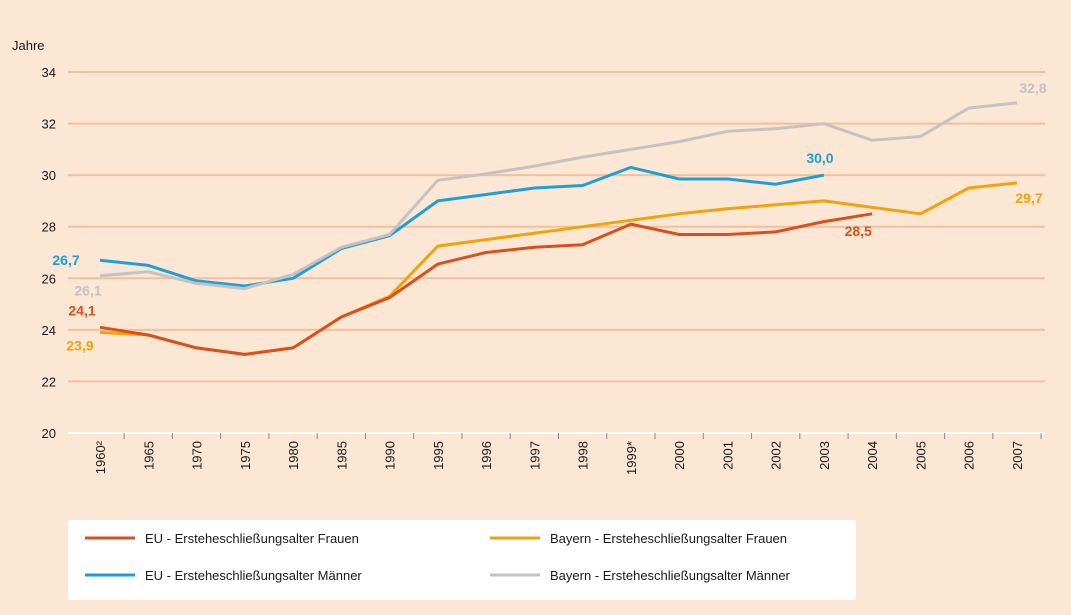  What do you see at coordinates (969, 455) in the screenshot?
I see `x-tick-label: 2006` at bounding box center [969, 455].